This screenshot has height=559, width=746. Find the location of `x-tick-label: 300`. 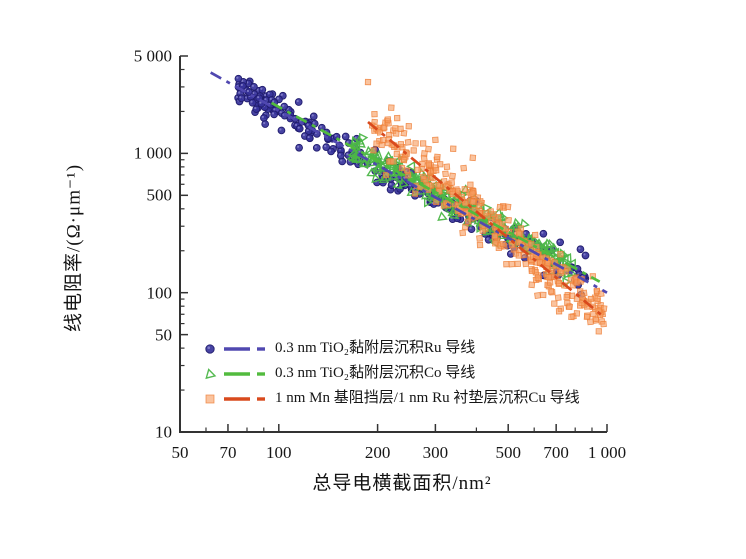

x-tick-label: 300 is located at coordinates (435, 452).